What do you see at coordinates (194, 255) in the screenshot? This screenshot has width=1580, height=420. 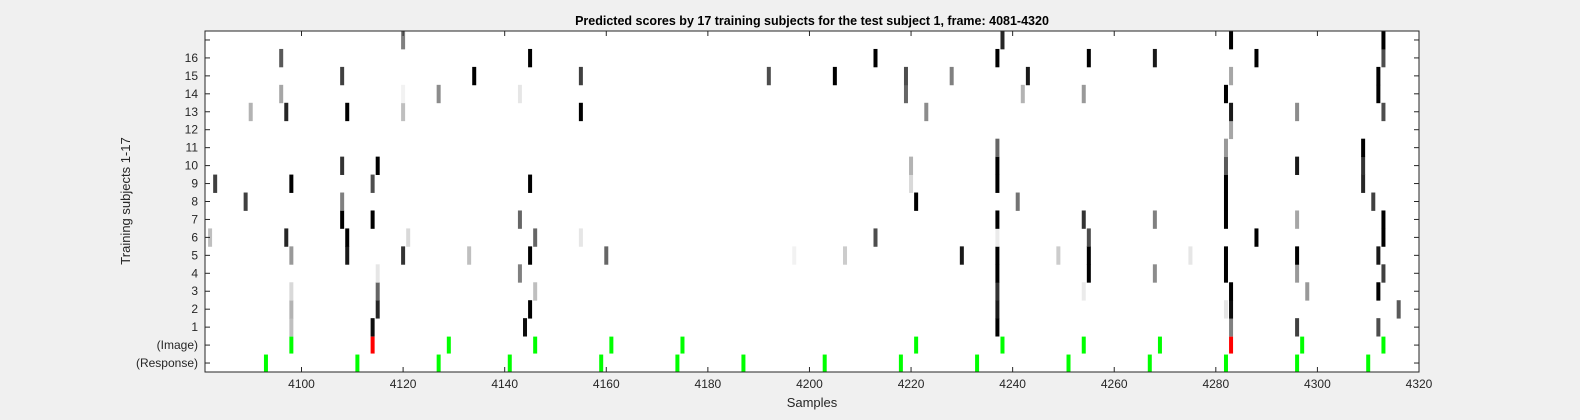 I see `y-tick-label: 5` at bounding box center [194, 255].